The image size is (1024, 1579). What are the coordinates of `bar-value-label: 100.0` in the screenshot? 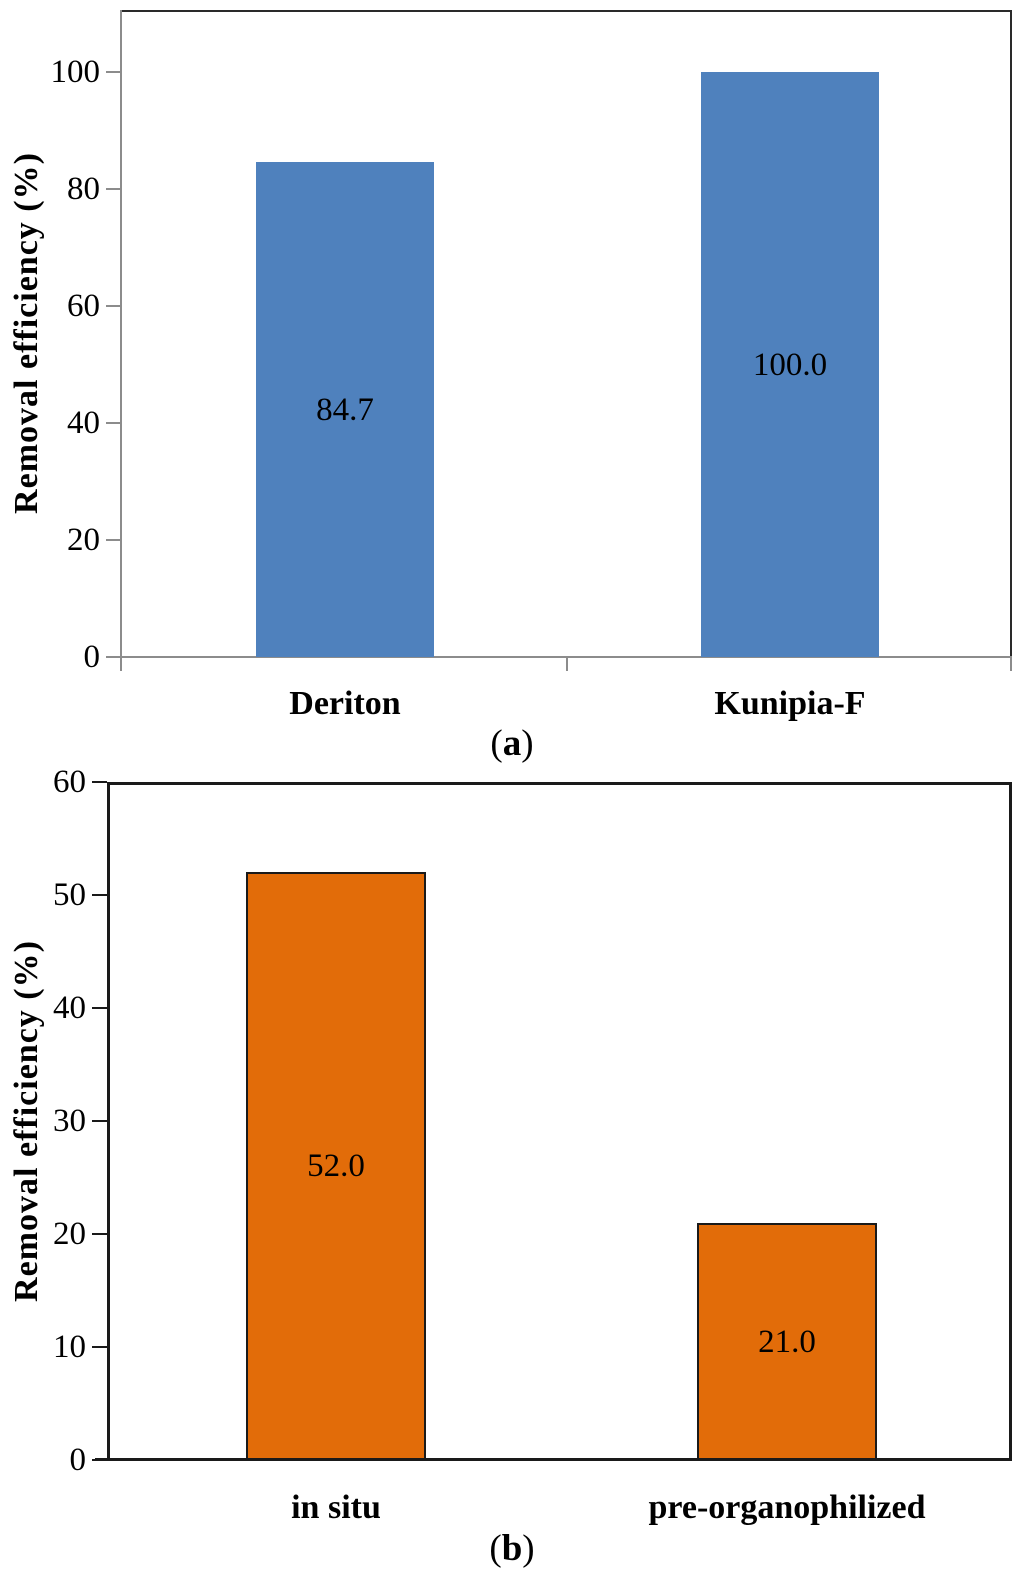 It's located at (790, 365).